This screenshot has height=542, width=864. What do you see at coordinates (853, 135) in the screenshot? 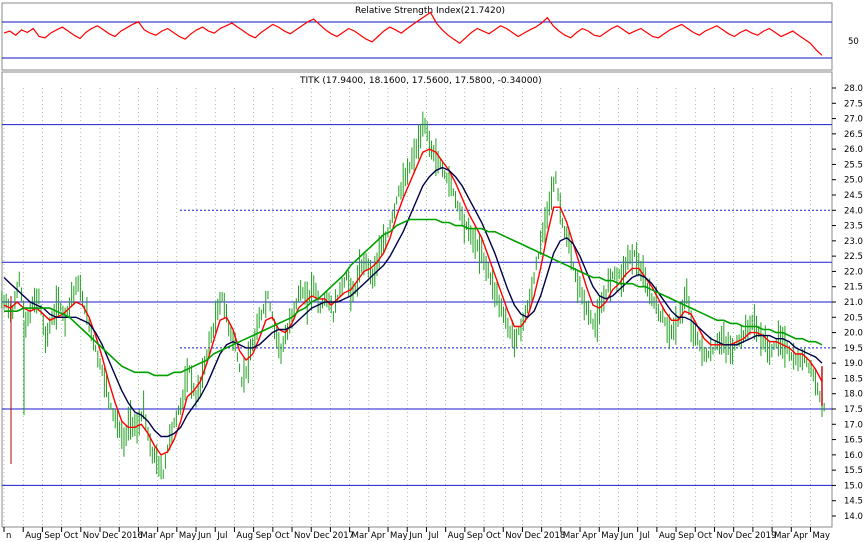
I see `price-tick-label: 26.5` at bounding box center [853, 135].